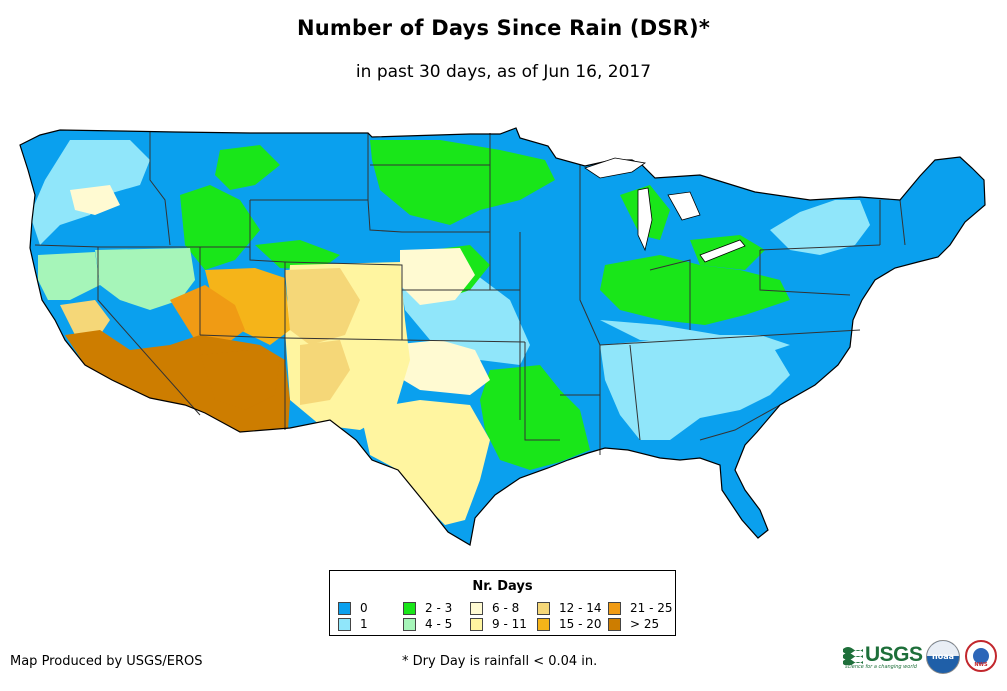 The image size is (1007, 691). What do you see at coordinates (722, 251) in the screenshot?
I see `lake-erie` at bounding box center [722, 251].